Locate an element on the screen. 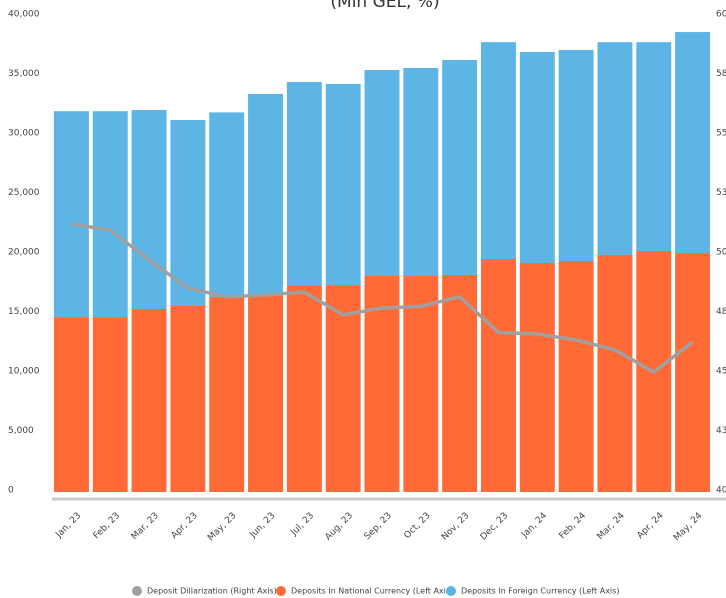  x-tick-label: Feb, 23 is located at coordinates (107, 526).